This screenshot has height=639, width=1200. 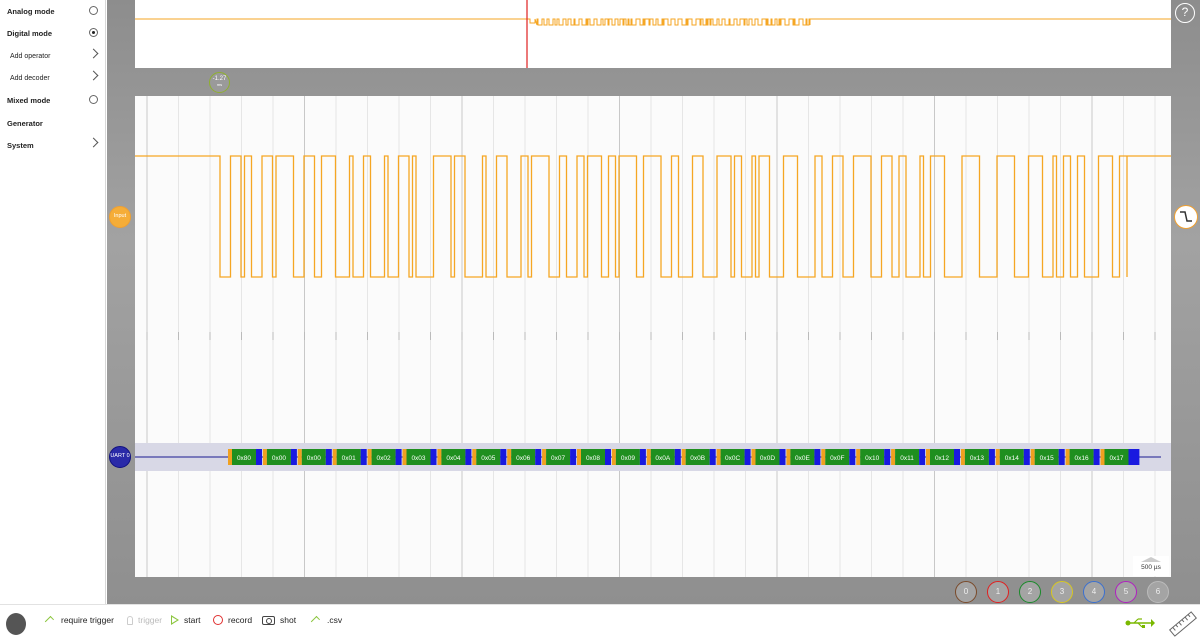 What do you see at coordinates (1158, 592) in the screenshot?
I see `channel-button-6: 6` at bounding box center [1158, 592].